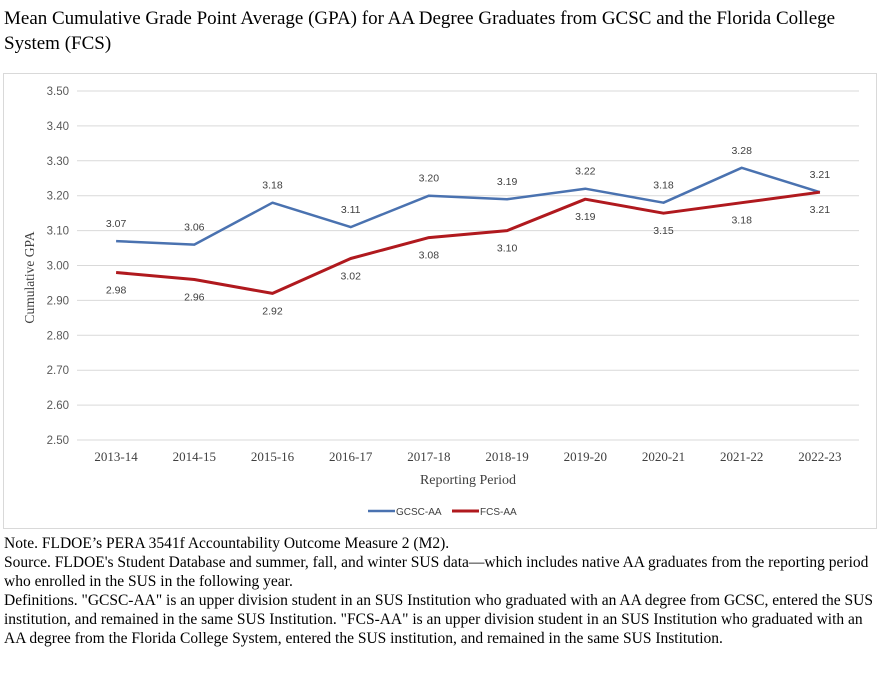 This screenshot has height=685, width=881. What do you see at coordinates (58, 197) in the screenshot?
I see `y-tick-label: 3.20` at bounding box center [58, 197].